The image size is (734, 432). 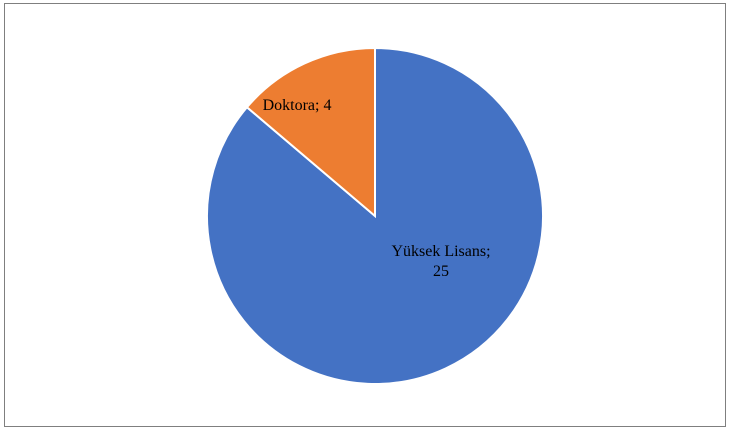 I want to click on data-label-line: Doktora; 4, so click(x=297, y=105).